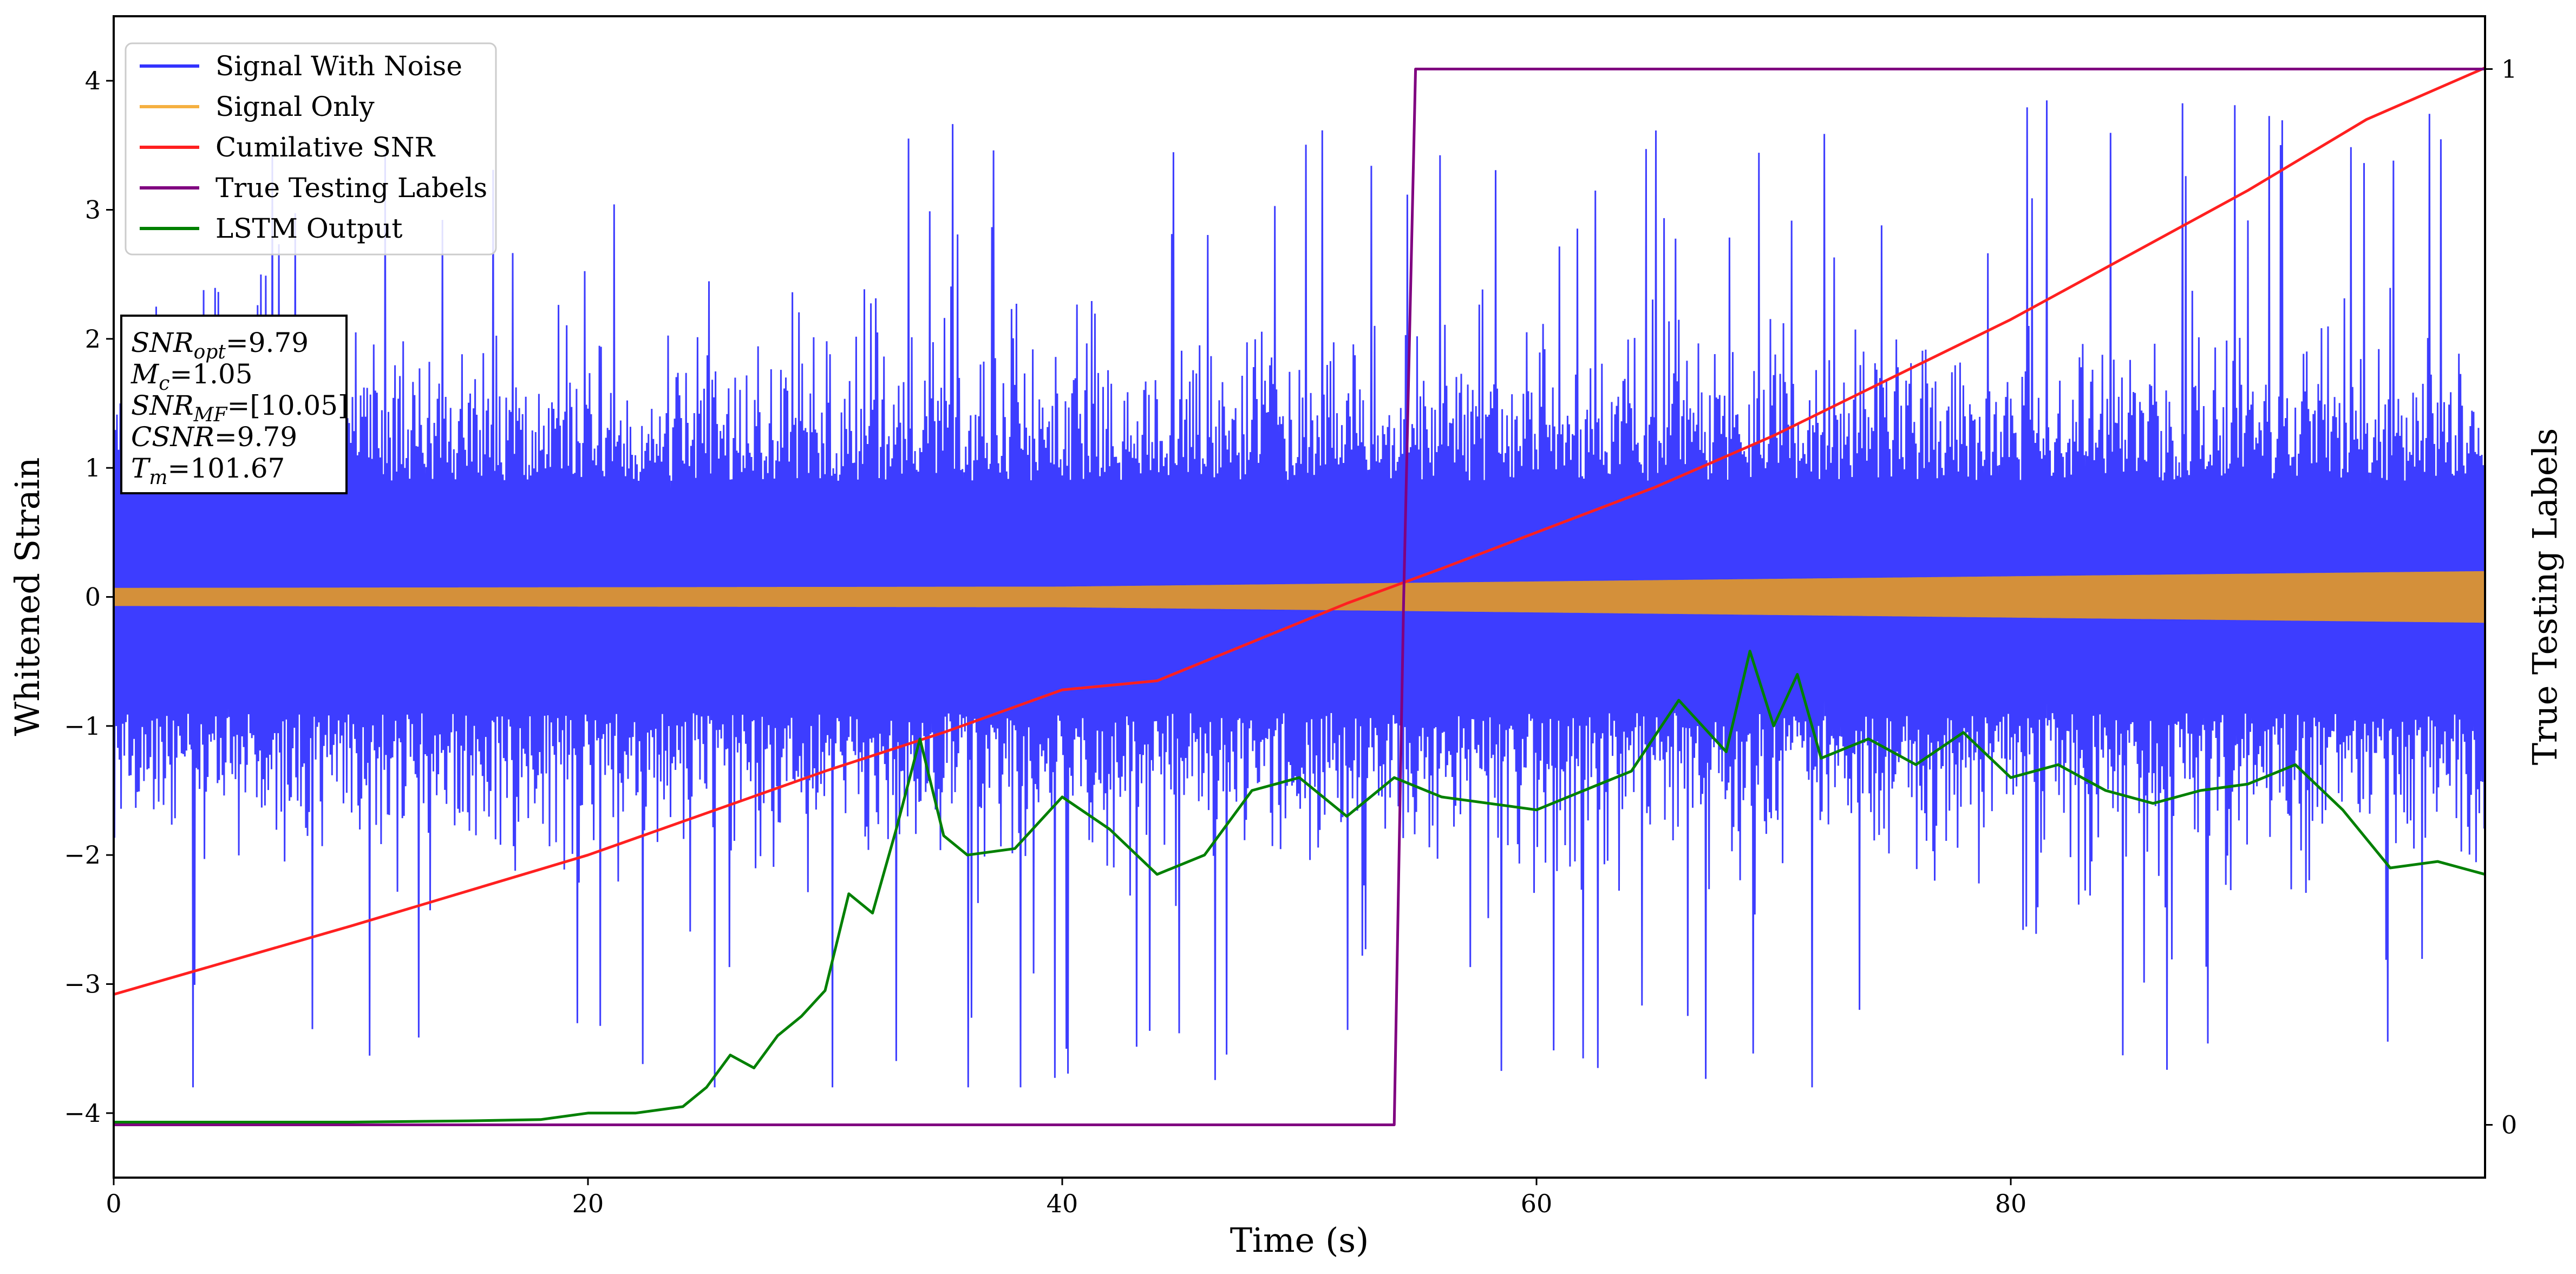 The height and width of the screenshot is (1274, 2576). What do you see at coordinates (1300, 1240) in the screenshot?
I see `x-axis-title: Time (s)` at bounding box center [1300, 1240].